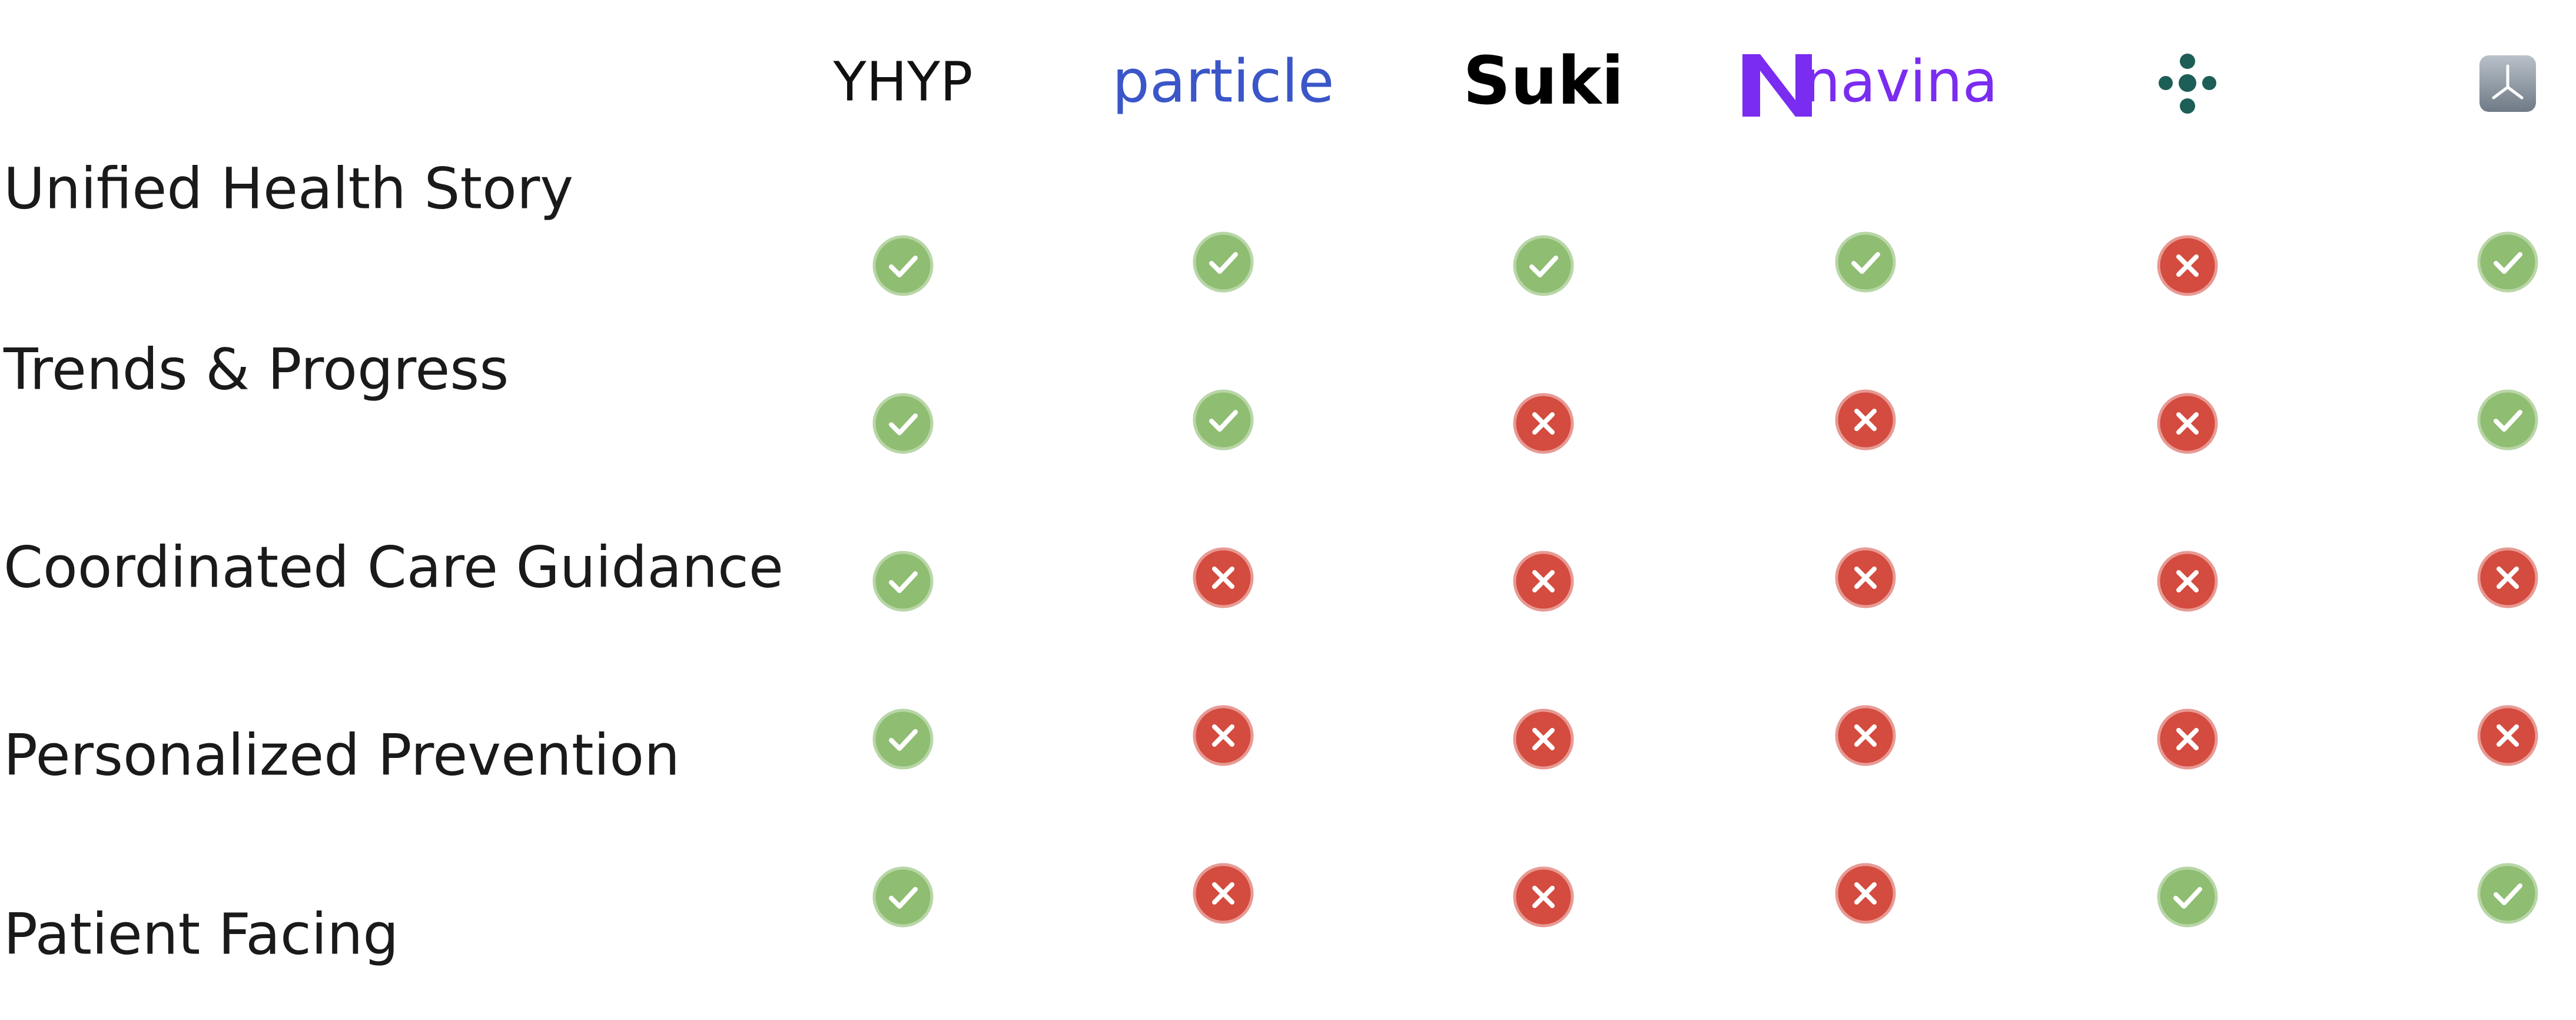  I want to click on column-logo: particle, so click(1223, 81).